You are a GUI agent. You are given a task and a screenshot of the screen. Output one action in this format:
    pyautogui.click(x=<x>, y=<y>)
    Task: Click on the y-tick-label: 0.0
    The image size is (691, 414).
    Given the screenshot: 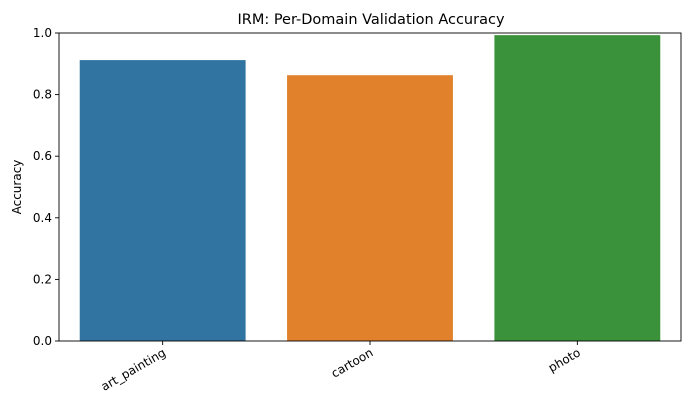 What is the action you would take?
    pyautogui.click(x=42, y=341)
    